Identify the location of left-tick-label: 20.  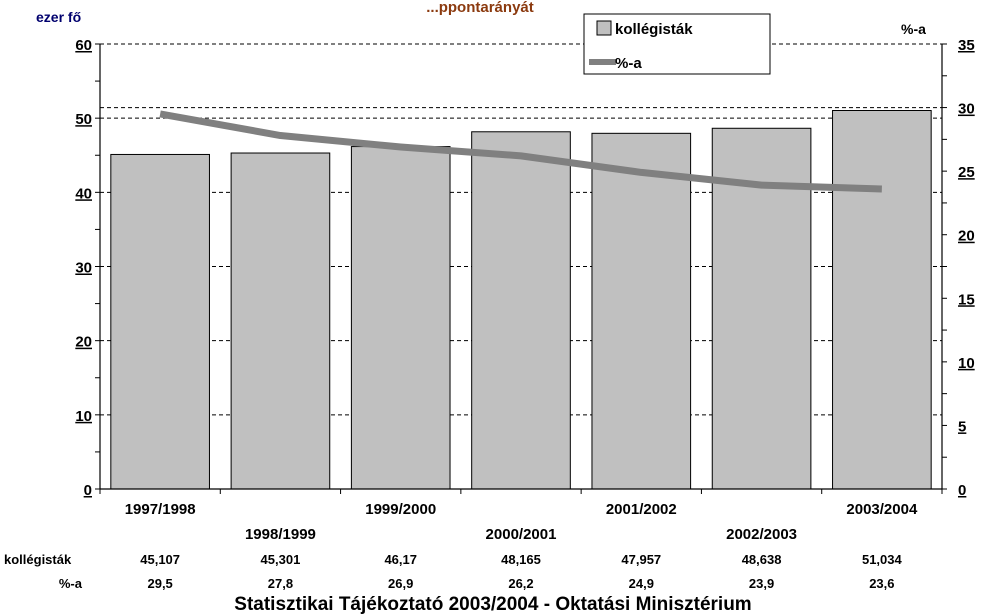
(83, 342).